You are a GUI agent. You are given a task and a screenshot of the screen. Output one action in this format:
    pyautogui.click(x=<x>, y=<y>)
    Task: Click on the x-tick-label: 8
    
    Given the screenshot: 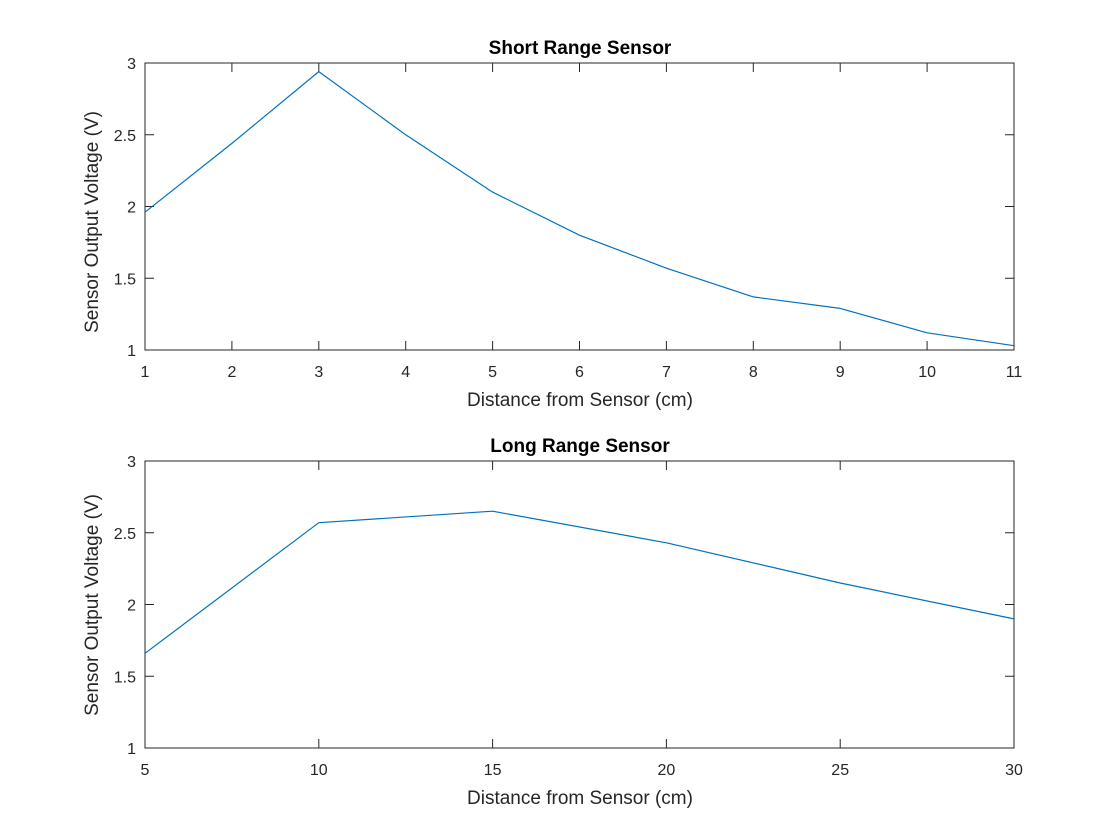 What is the action you would take?
    pyautogui.click(x=753, y=372)
    